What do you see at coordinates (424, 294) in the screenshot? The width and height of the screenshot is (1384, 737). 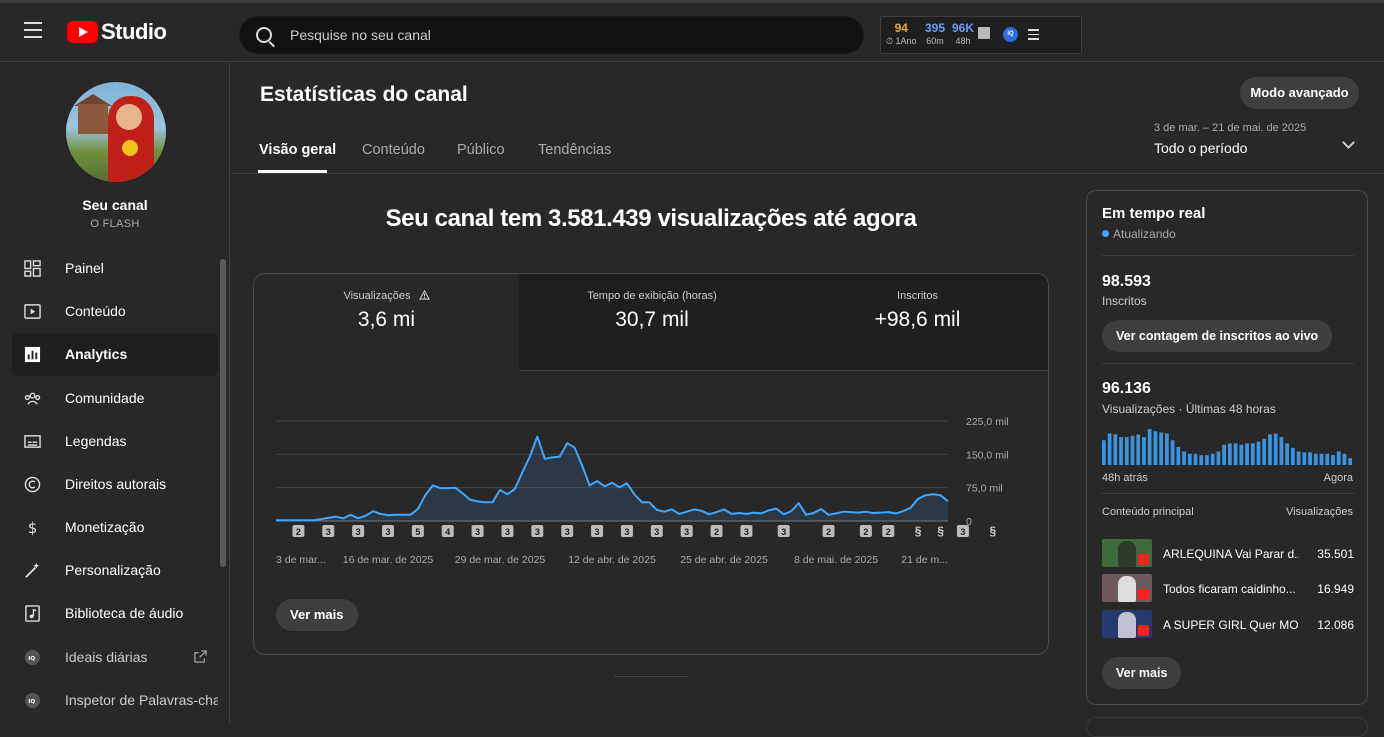 I see `warning-icon` at bounding box center [424, 294].